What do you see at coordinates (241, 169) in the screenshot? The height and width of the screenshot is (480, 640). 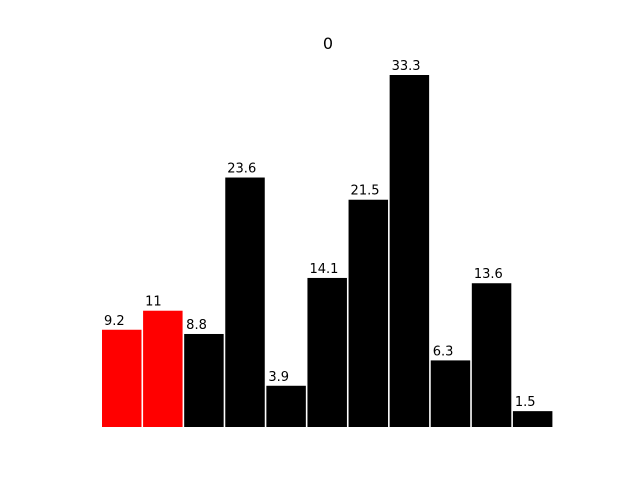 I see `bar-value-label-4: 23.6` at bounding box center [241, 169].